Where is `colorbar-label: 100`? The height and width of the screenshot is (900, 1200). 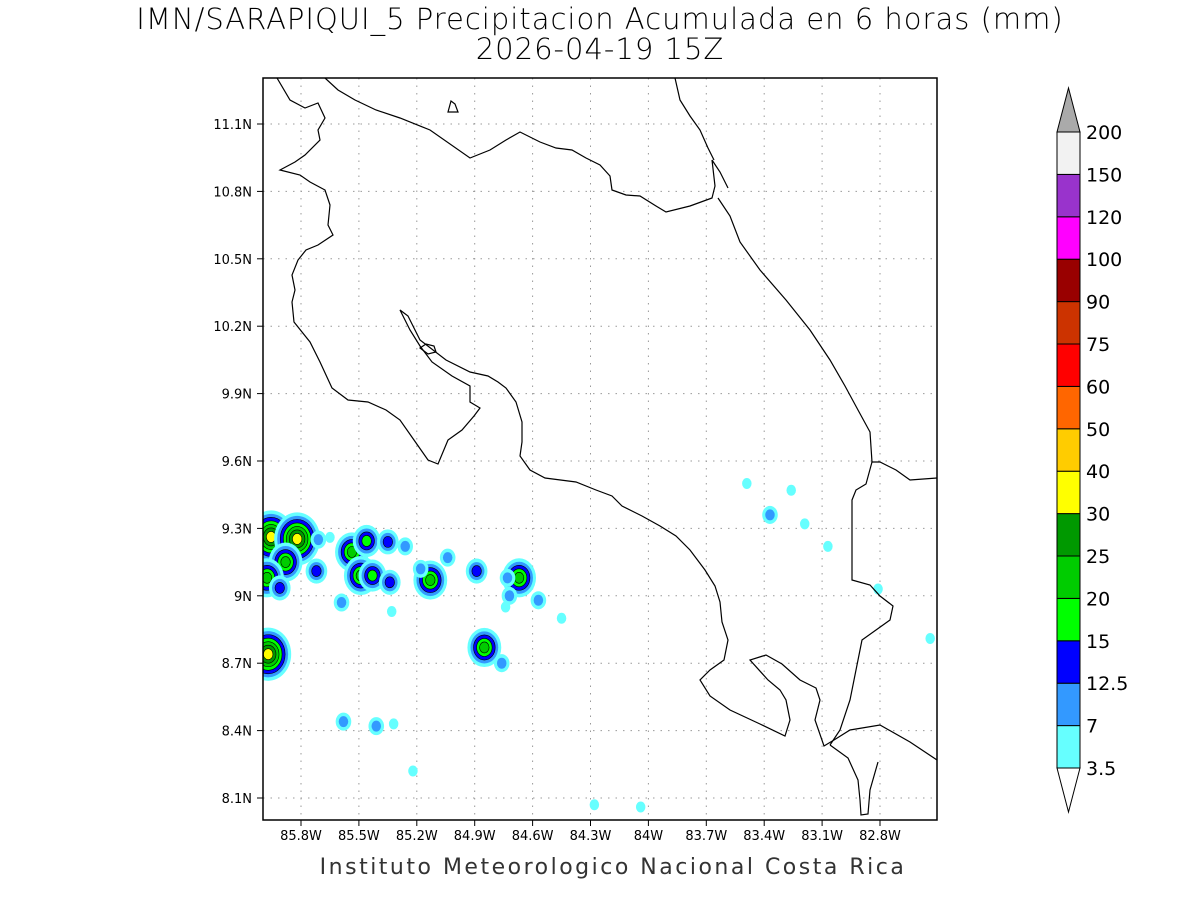
colorbar-label: 100 is located at coordinates (1104, 260).